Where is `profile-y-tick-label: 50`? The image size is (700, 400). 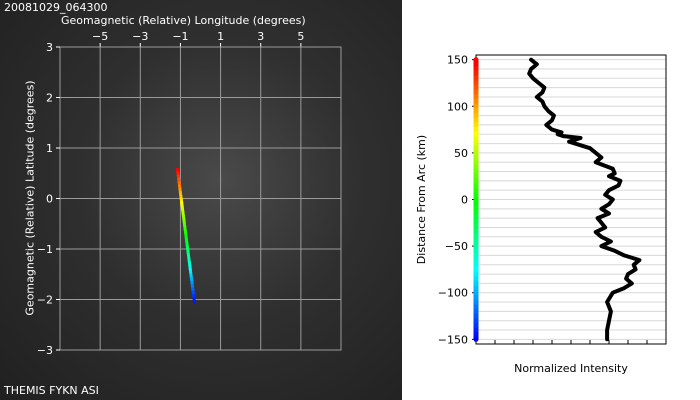
profile-y-tick-label: 50 is located at coordinates (461, 153).